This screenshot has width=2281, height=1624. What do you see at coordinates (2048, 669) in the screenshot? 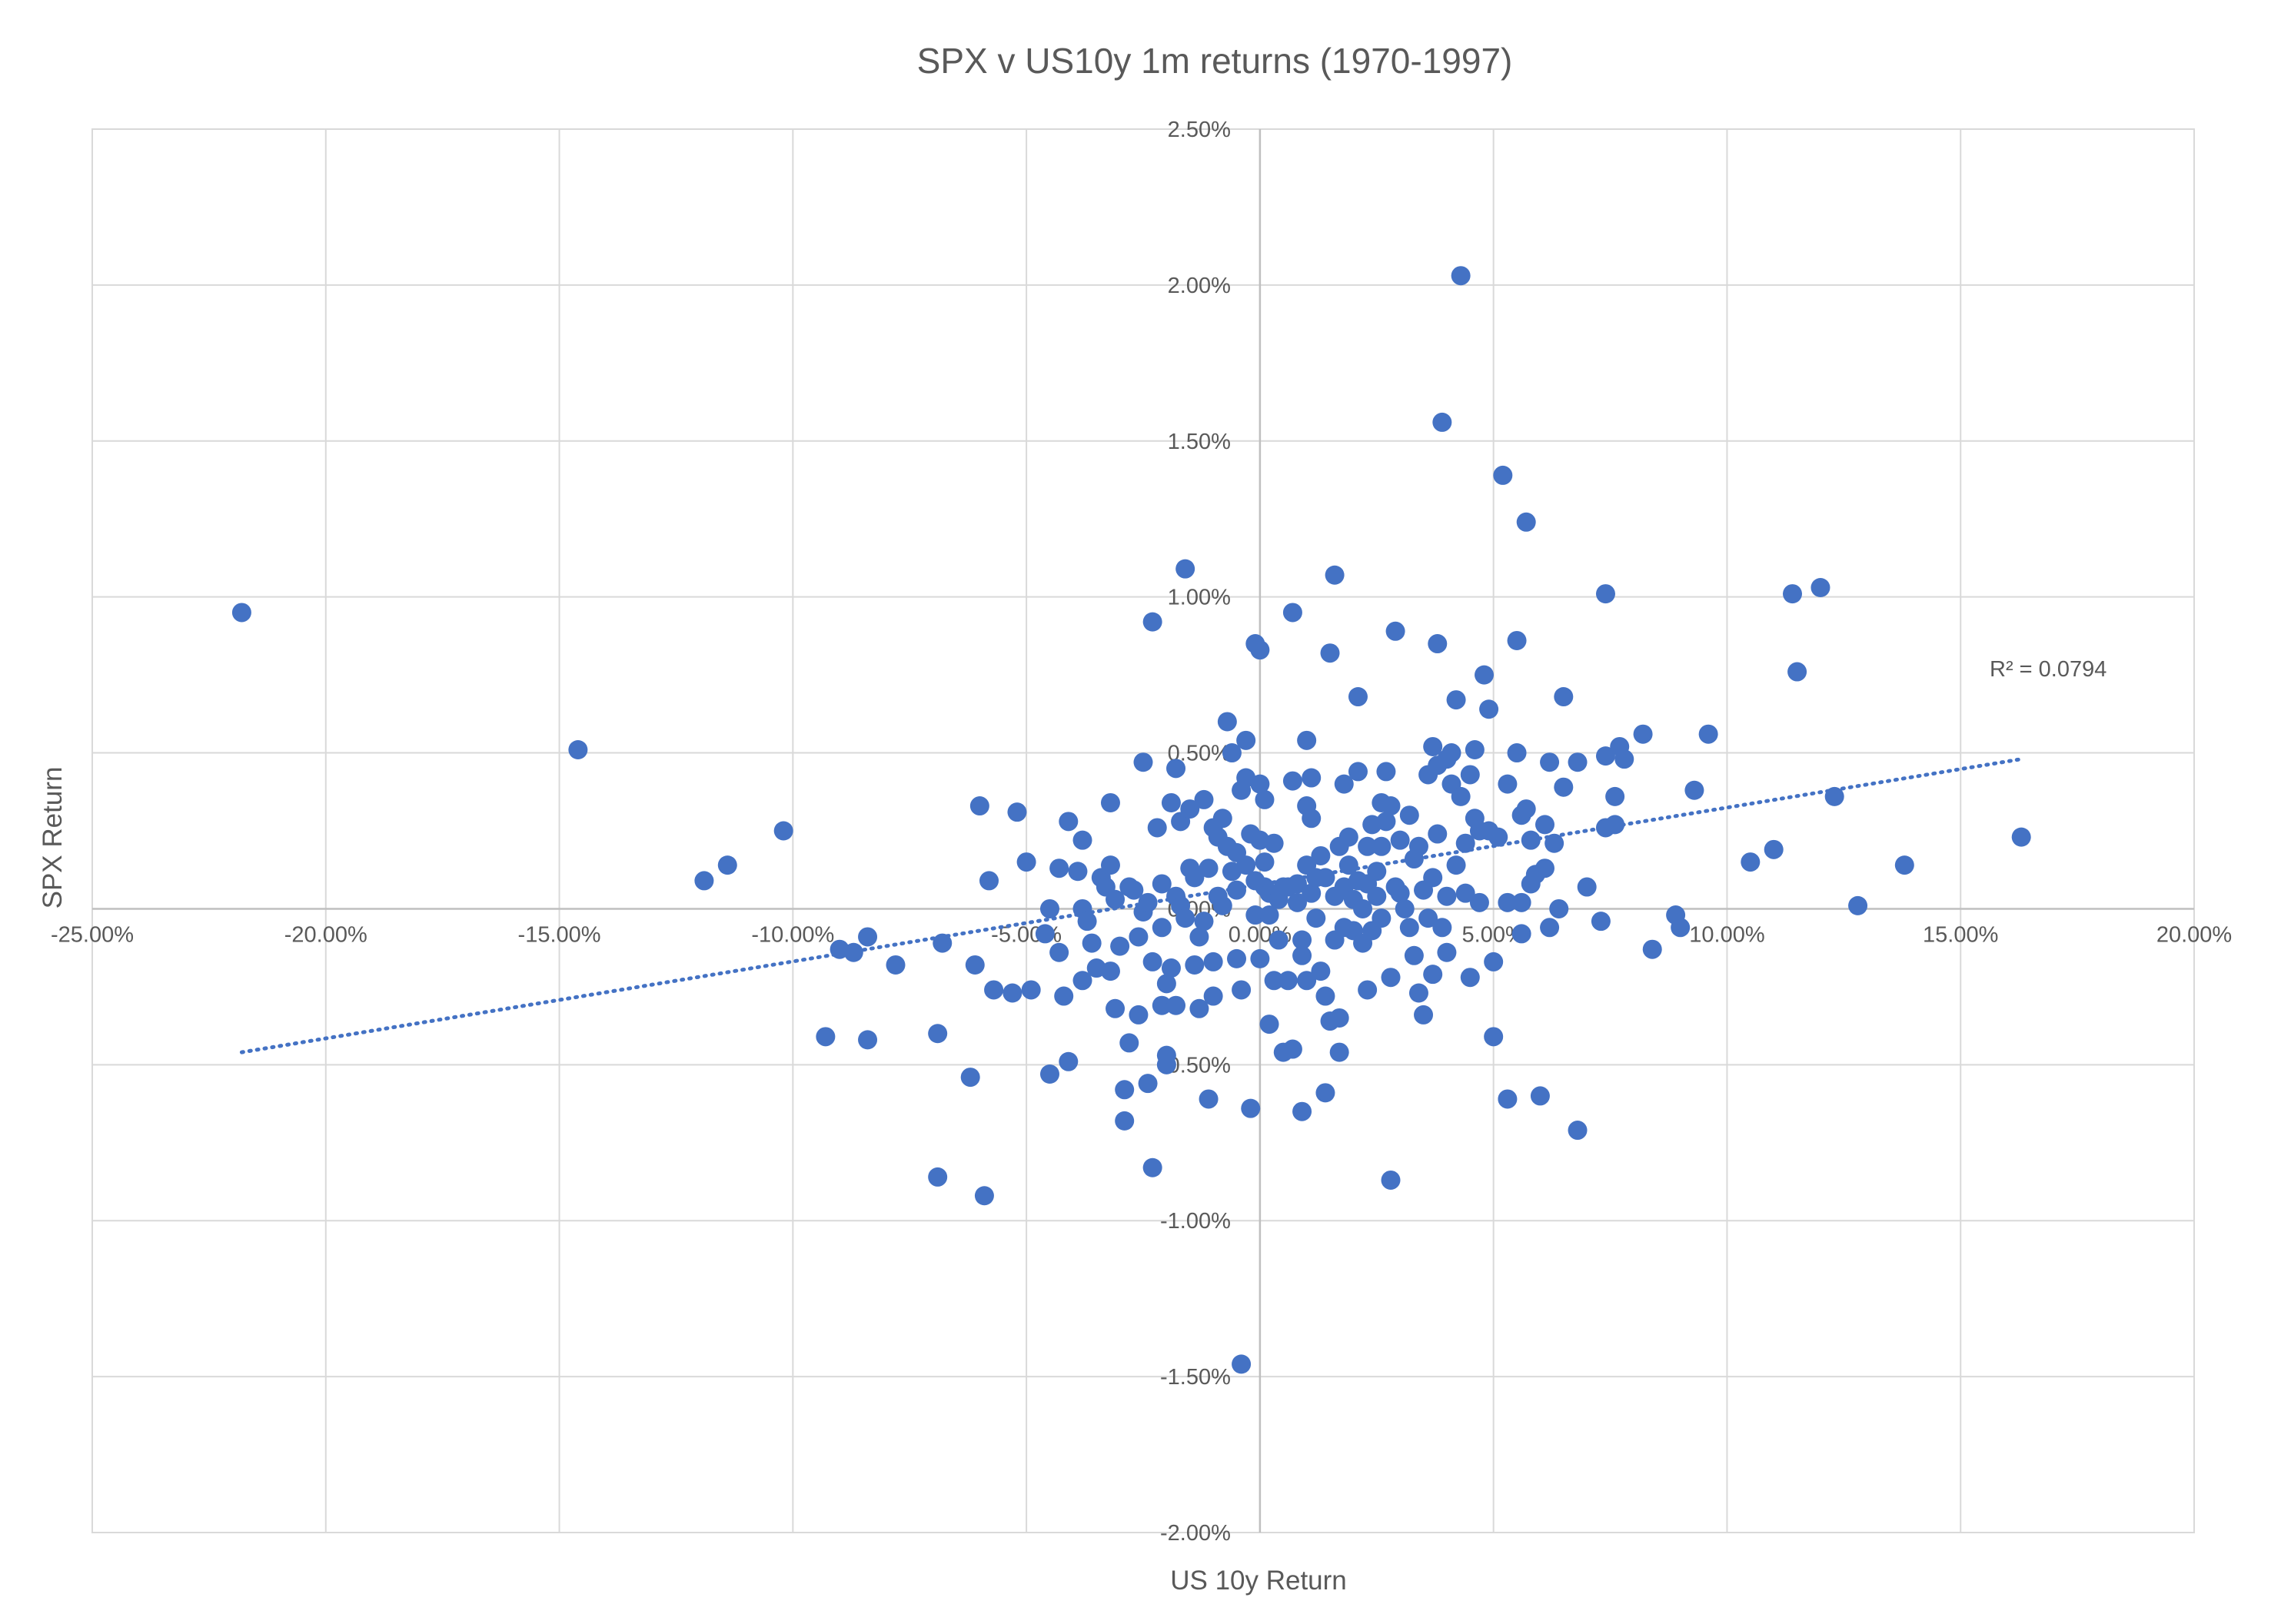
I see `r-squared-label: R² = 0.0794` at bounding box center [2048, 669].